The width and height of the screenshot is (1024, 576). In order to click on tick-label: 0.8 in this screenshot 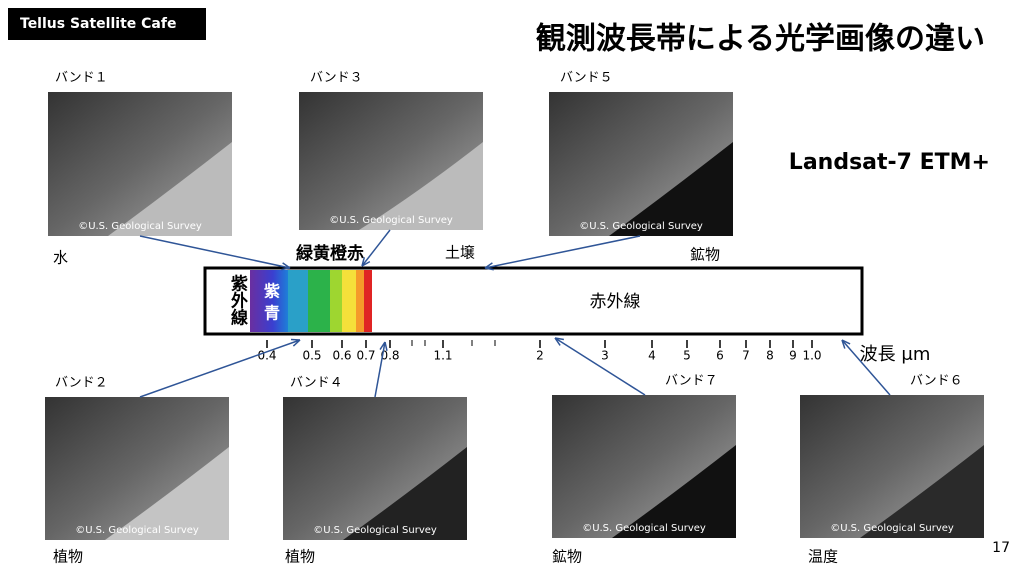, I will do `click(389, 356)`.